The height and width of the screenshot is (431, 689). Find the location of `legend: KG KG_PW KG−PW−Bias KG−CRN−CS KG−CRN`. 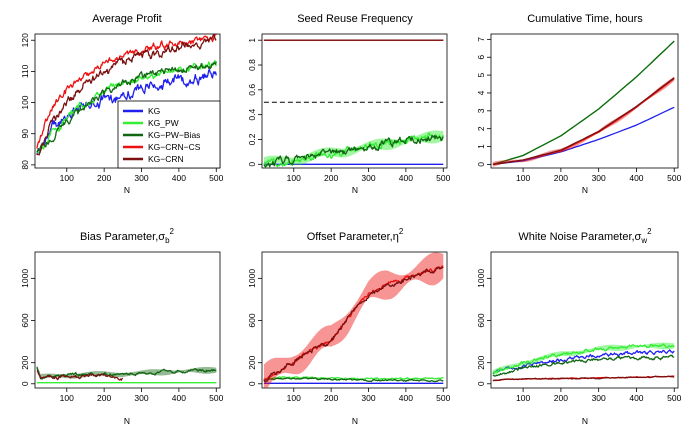

legend: KG KG_PW KG−PW−Bias KG−CRN−CS KG−CRN is located at coordinates (169, 134).